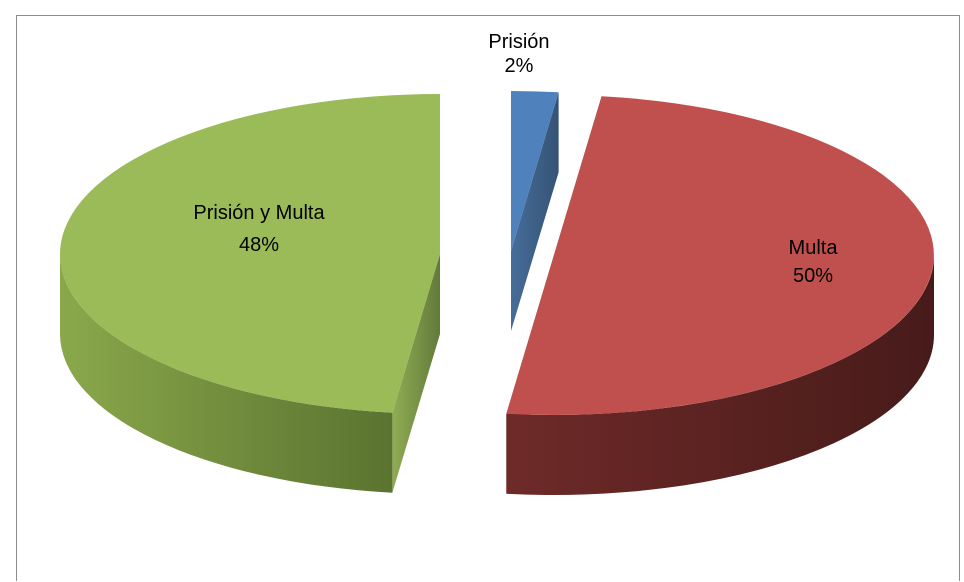 This screenshot has width=964, height=582. What do you see at coordinates (813, 276) in the screenshot?
I see `slice-percent-label-1: 50%` at bounding box center [813, 276].